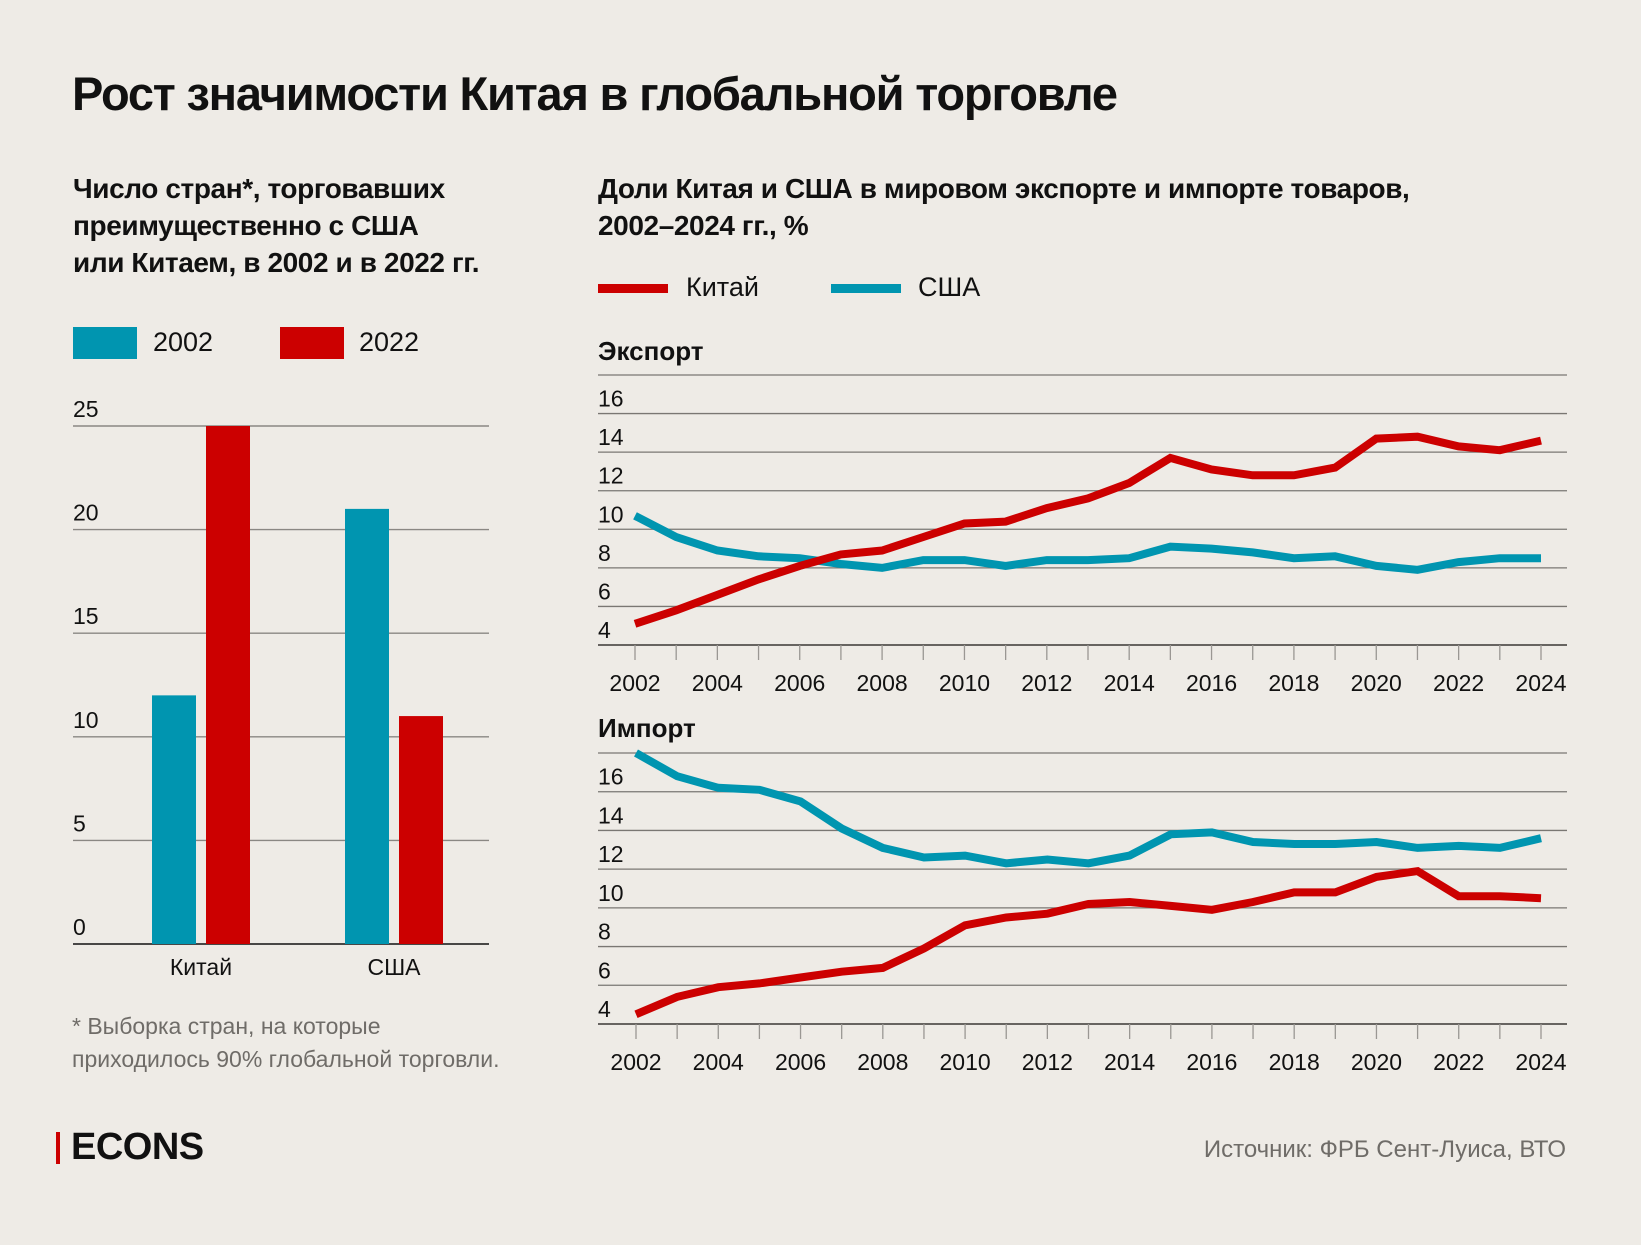 The image size is (1641, 1245). Describe the element at coordinates (1211, 1062) in the screenshot. I see `import-x-tick-label: 2016` at that location.